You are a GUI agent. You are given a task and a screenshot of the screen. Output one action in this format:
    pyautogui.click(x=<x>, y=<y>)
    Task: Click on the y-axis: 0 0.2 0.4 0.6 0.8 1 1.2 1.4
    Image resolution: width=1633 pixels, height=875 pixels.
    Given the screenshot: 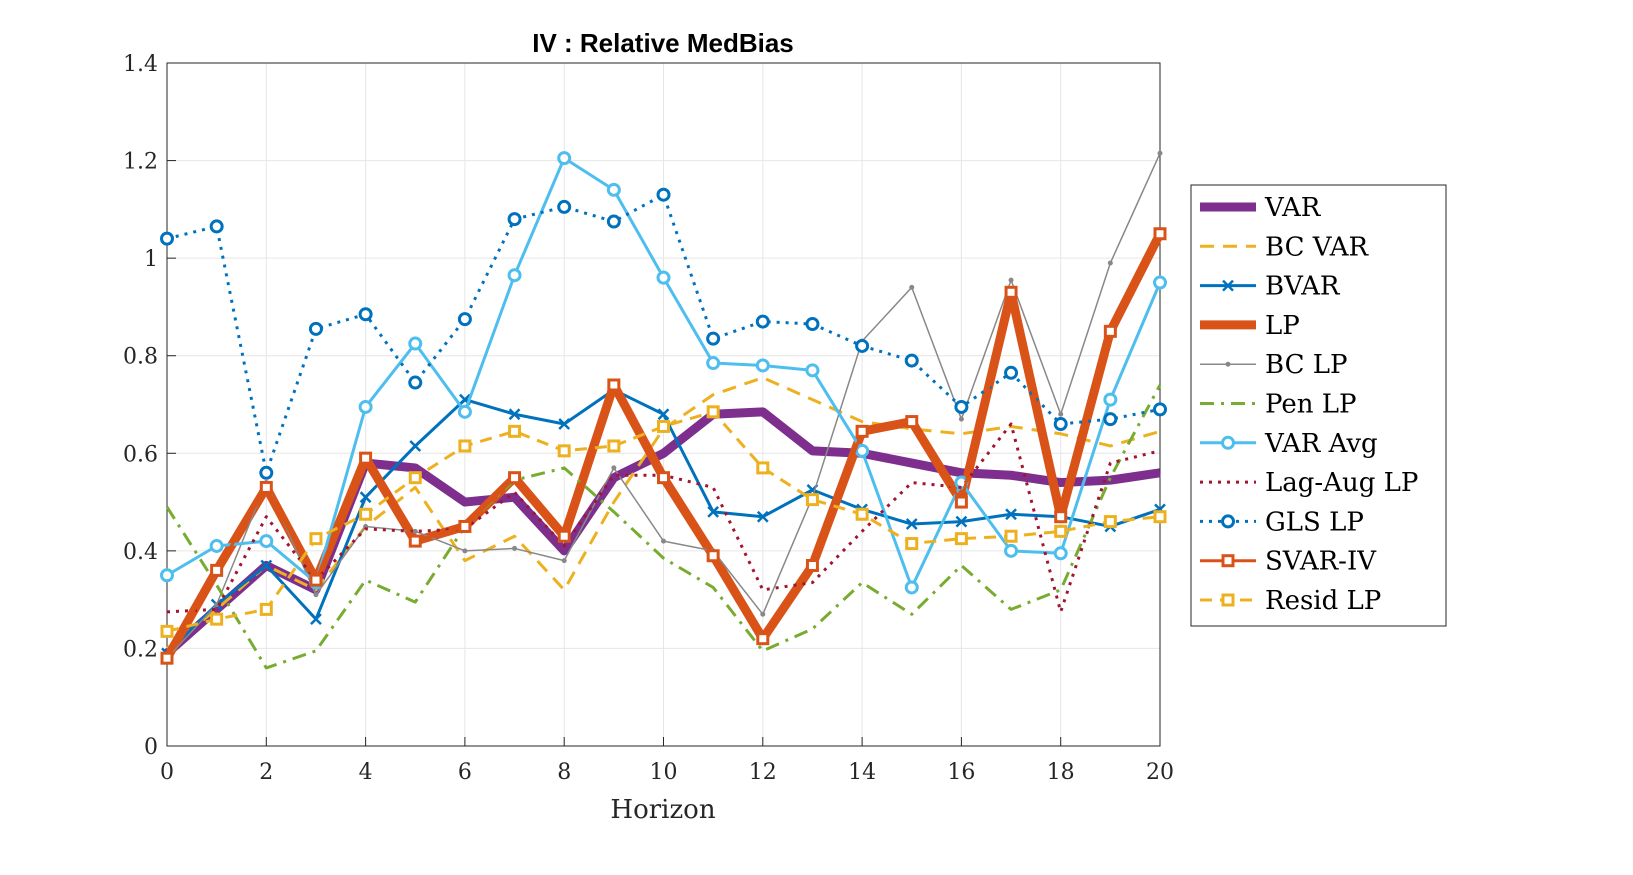 What is the action you would take?
    pyautogui.click(x=149, y=406)
    